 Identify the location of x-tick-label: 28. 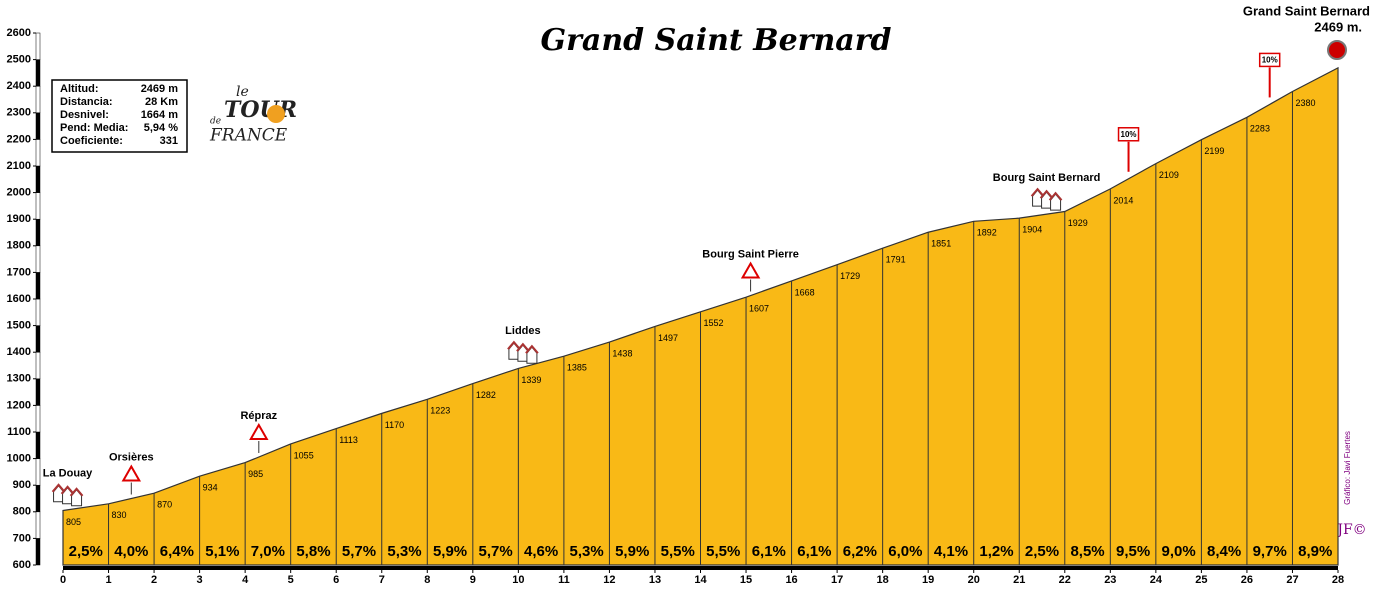
(1338, 580).